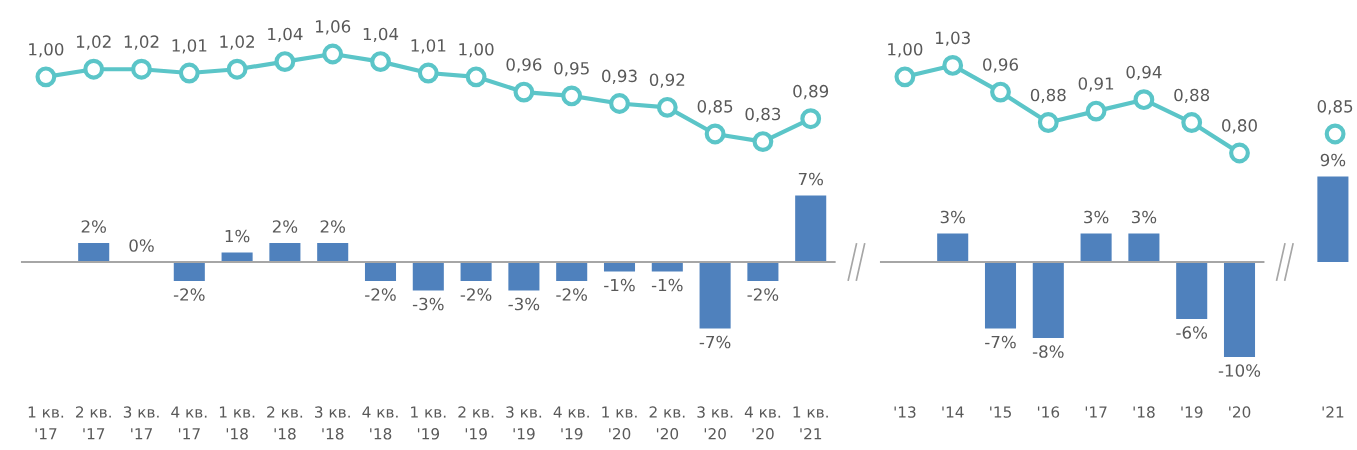  Describe the element at coordinates (93, 423) in the screenshot. I see `x-tick-label: 2 кв. '17` at that location.